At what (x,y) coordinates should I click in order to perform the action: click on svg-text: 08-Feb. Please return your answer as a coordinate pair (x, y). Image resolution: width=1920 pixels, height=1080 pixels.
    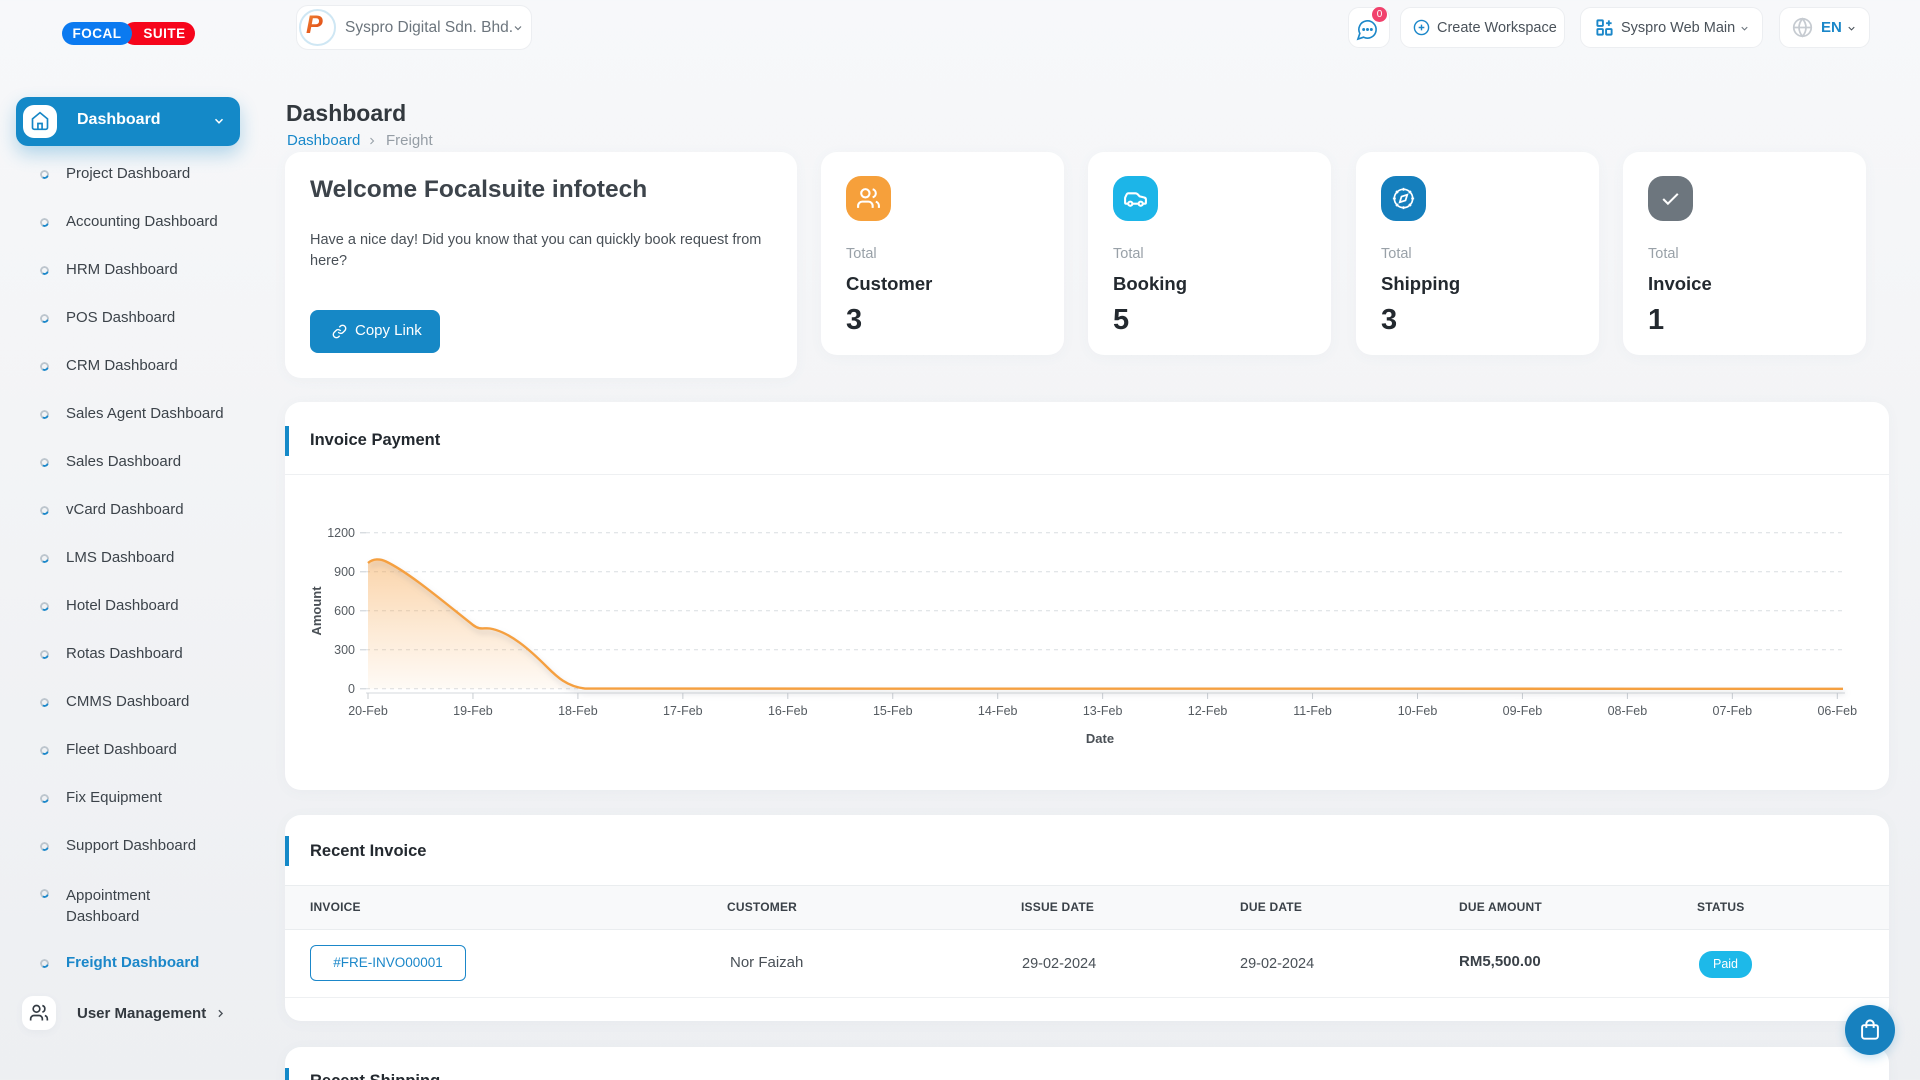
    Looking at the image, I should click on (1628, 711).